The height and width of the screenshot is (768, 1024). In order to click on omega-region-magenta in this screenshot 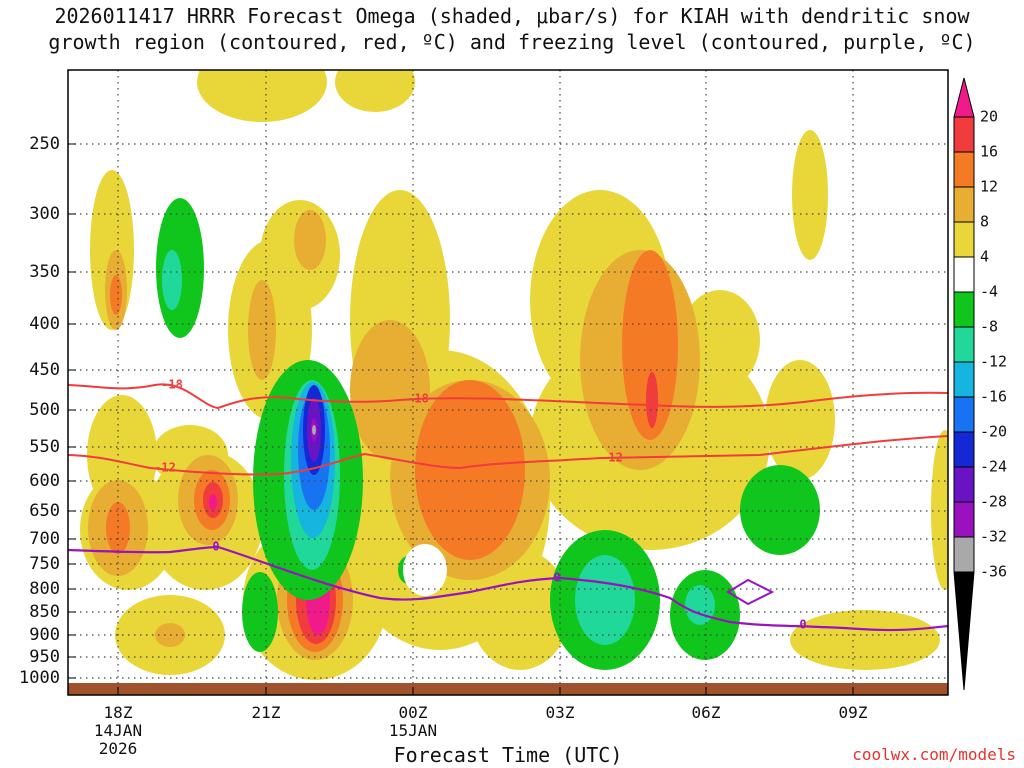, I will do `click(213, 502)`.